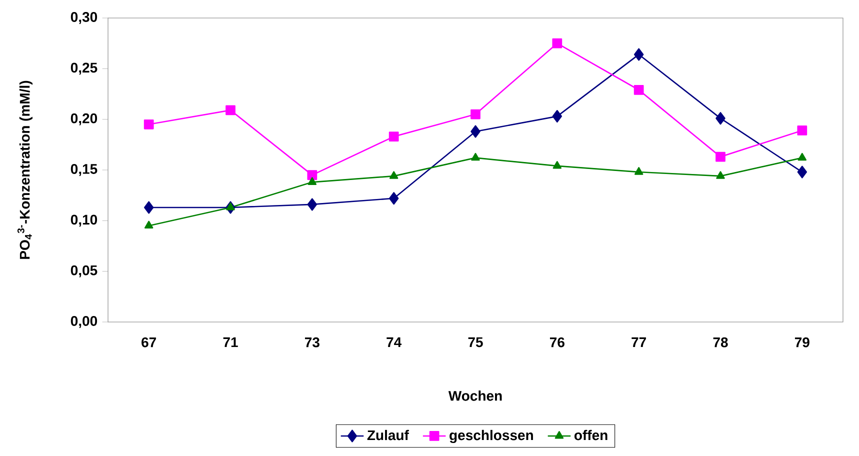 Image resolution: width=859 pixels, height=456 pixels. I want to click on y-axis-title: PO$_{4}$$^{3-}$-Konzentration (mM/l), so click(24, 169).